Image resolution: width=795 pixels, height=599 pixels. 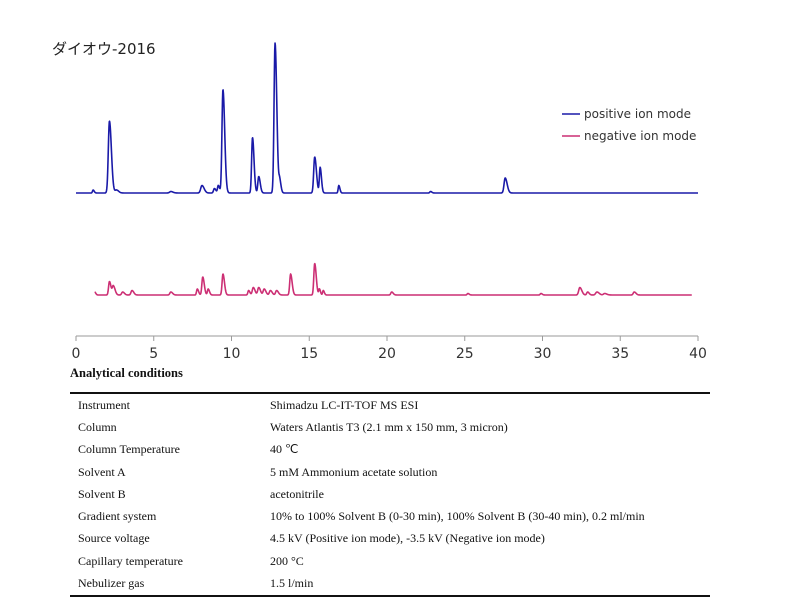 I want to click on series-line-negative, so click(x=393, y=279).